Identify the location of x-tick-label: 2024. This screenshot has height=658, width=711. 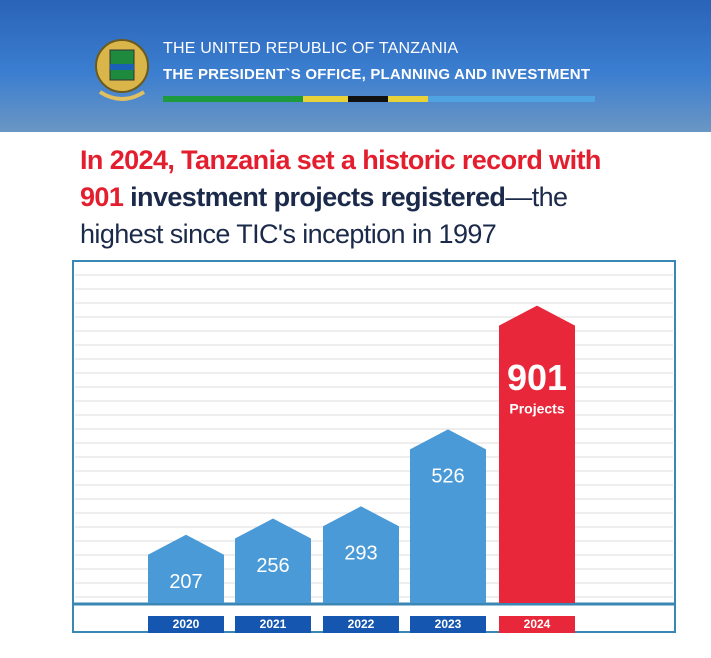
(537, 624).